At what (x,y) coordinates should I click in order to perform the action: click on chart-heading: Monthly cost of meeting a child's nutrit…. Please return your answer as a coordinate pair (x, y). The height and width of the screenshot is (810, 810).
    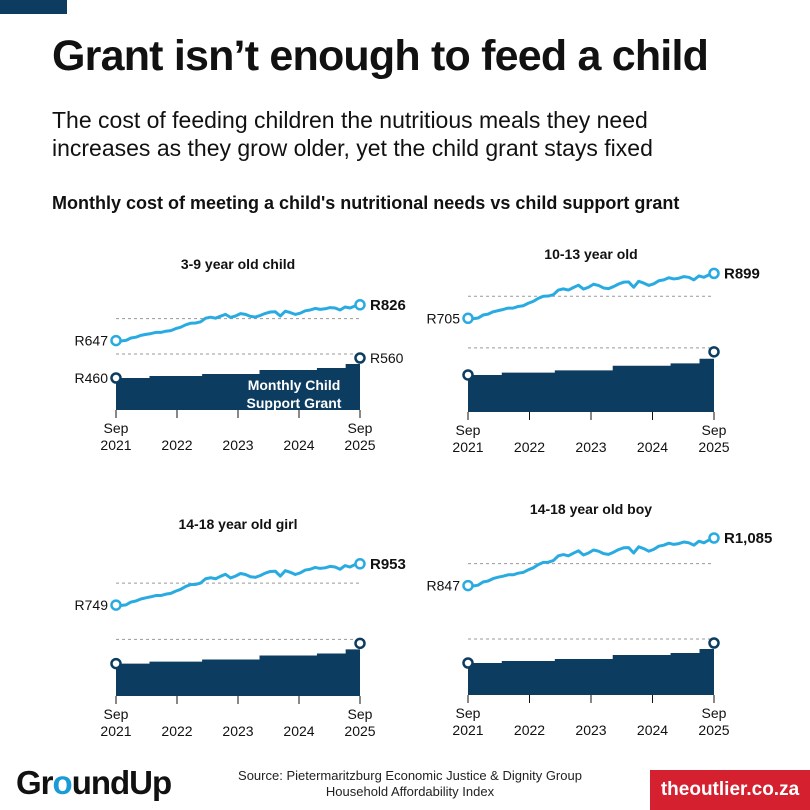
    Looking at the image, I should click on (366, 203).